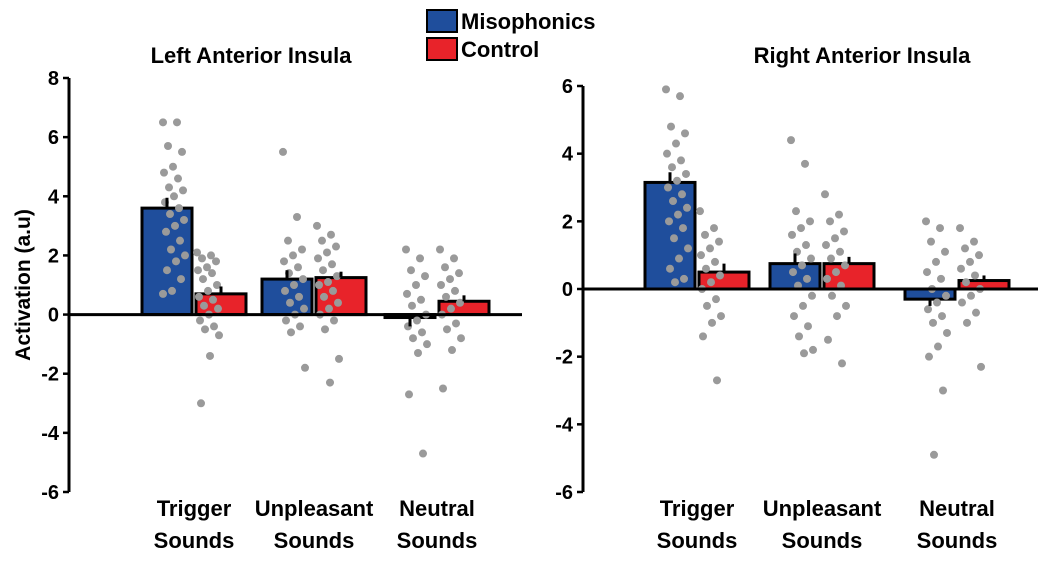  I want to click on legend: Misophonics Control, so click(510, 35).